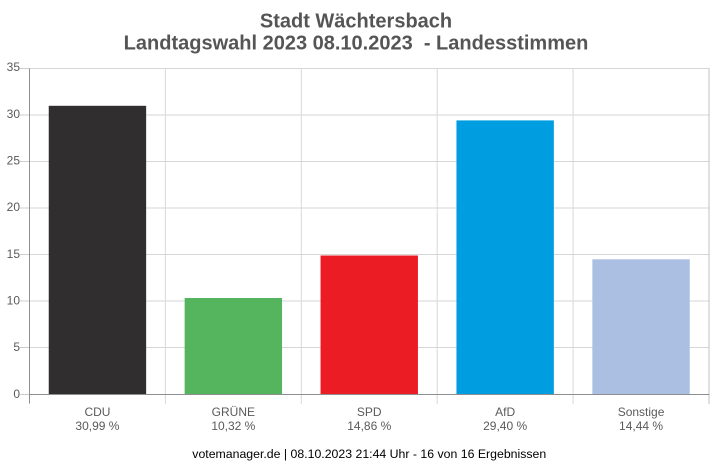 The image size is (712, 468). Describe the element at coordinates (233, 426) in the screenshot. I see `svg-text: 10,32 %` at that location.